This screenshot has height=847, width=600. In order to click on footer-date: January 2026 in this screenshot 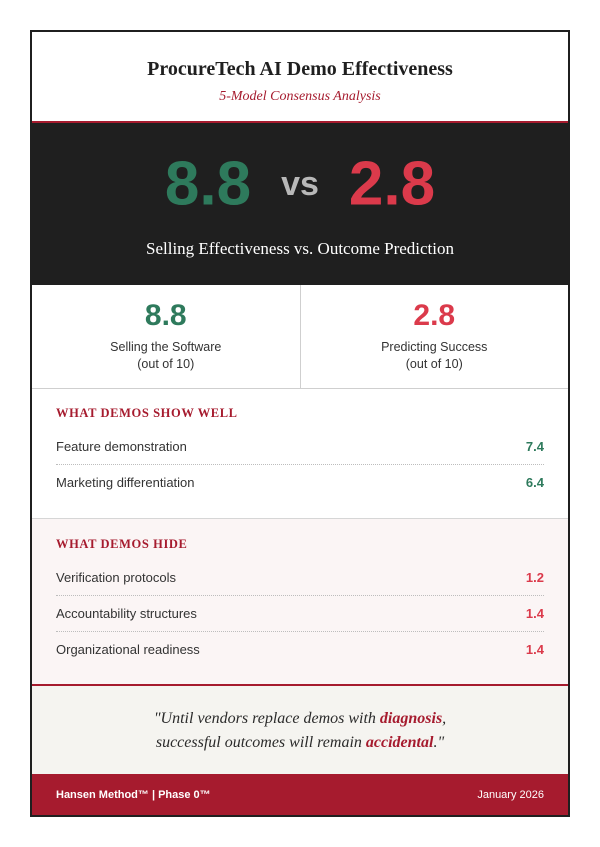, I will do `click(510, 794)`.